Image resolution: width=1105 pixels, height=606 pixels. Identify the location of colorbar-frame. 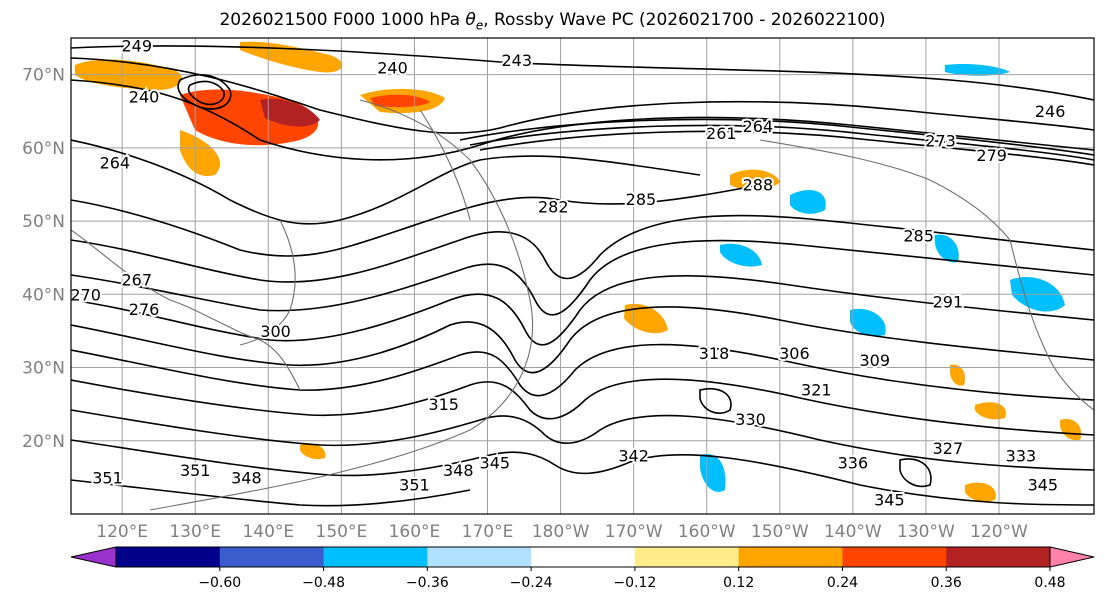
(583, 557).